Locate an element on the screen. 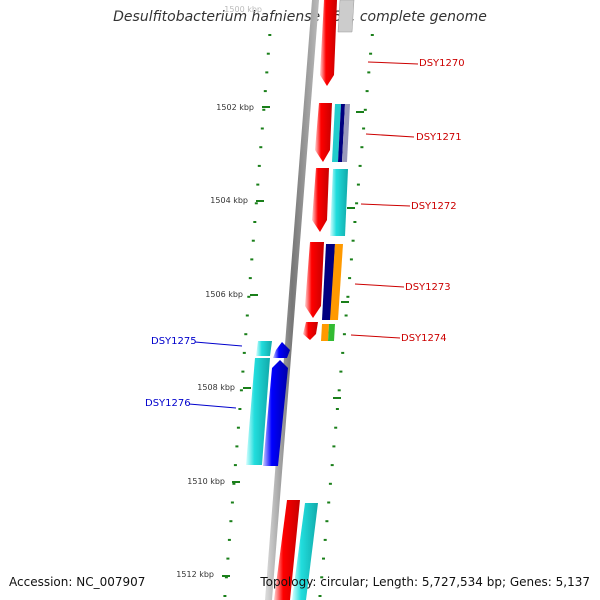 The height and width of the screenshot is (600, 600). topology-label: Topology: is located at coordinates (288, 582).